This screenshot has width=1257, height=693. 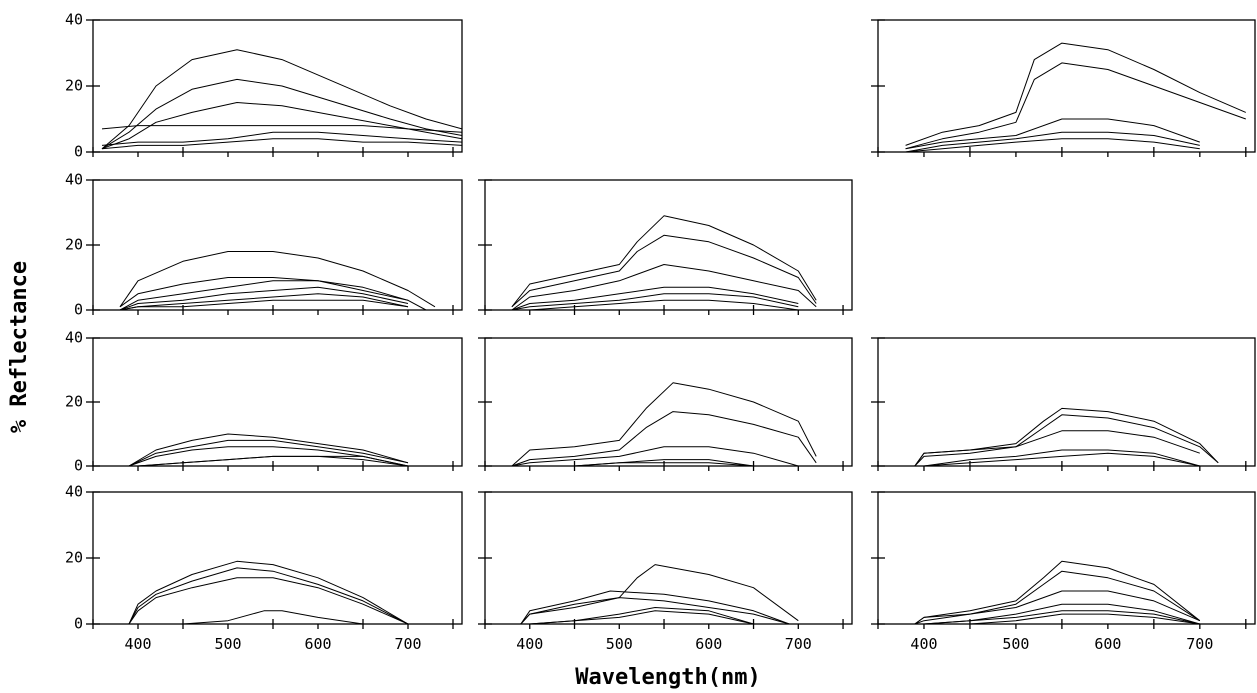 I want to click on panel-r4c2: 400 500 600 700, so click(x=665, y=572).